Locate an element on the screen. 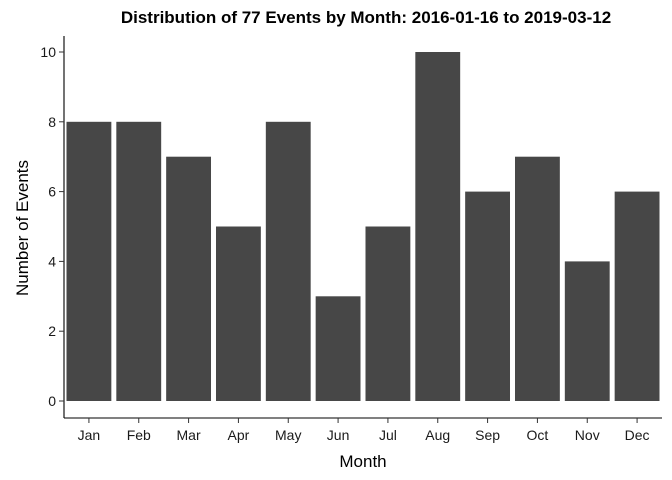 Image resolution: width=672 pixels, height=480 pixels. bar-dec is located at coordinates (637, 296).